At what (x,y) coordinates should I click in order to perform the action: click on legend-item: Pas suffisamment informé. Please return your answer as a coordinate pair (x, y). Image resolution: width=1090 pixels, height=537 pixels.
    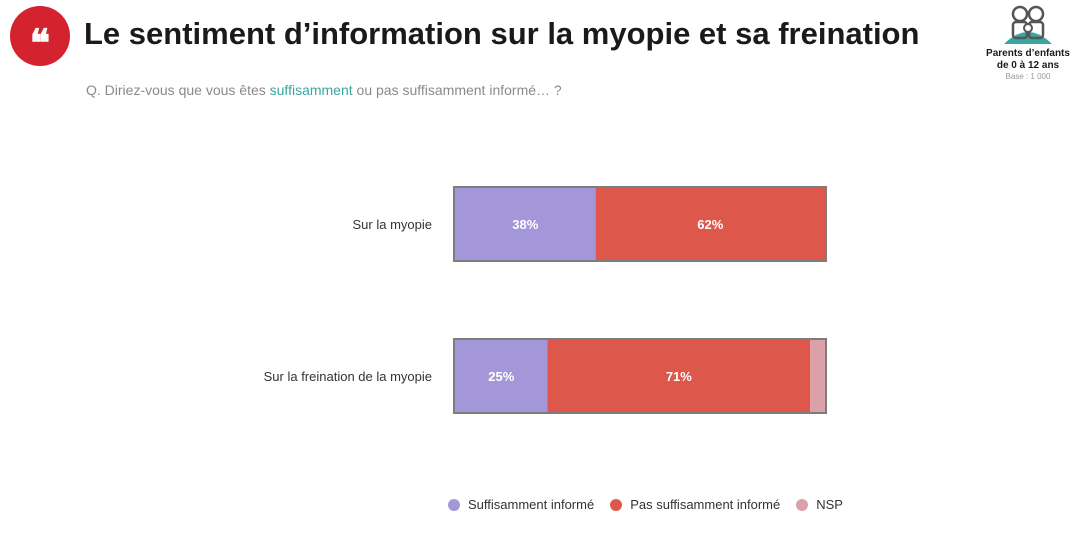
    Looking at the image, I should click on (695, 504).